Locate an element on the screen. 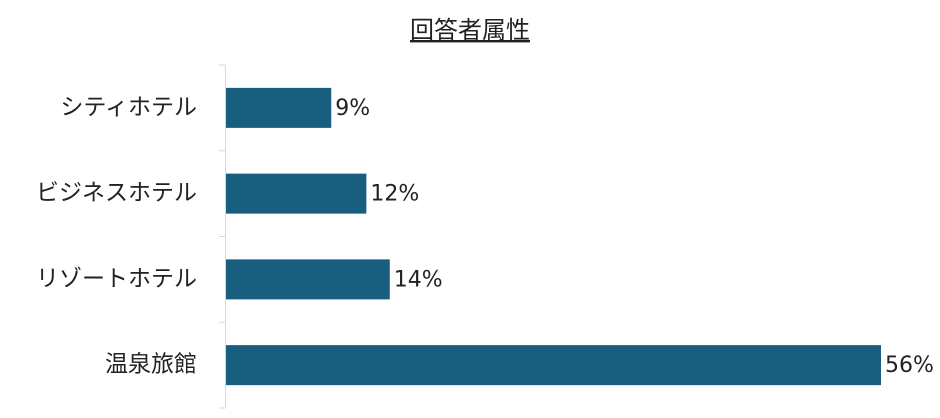 This screenshot has width=940, height=418. data-label: 14% is located at coordinates (418, 279).